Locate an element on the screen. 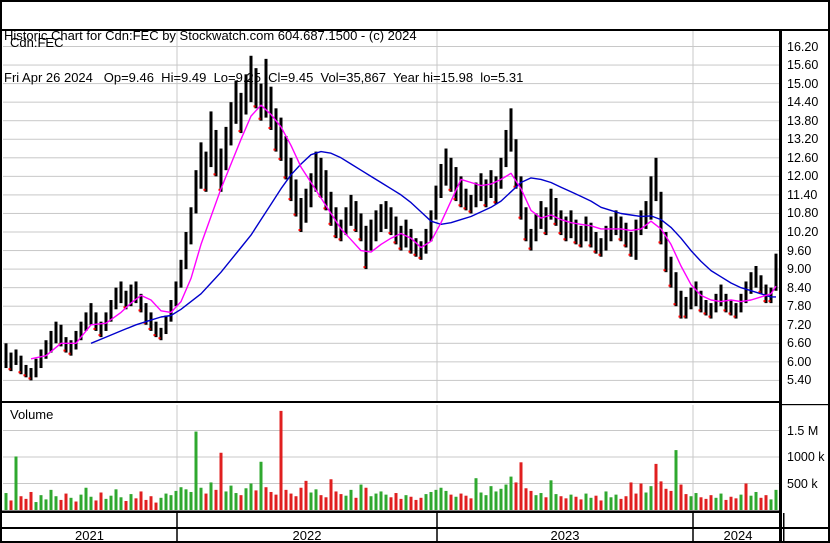  price-tick-label: 14.40 is located at coordinates (803, 102).